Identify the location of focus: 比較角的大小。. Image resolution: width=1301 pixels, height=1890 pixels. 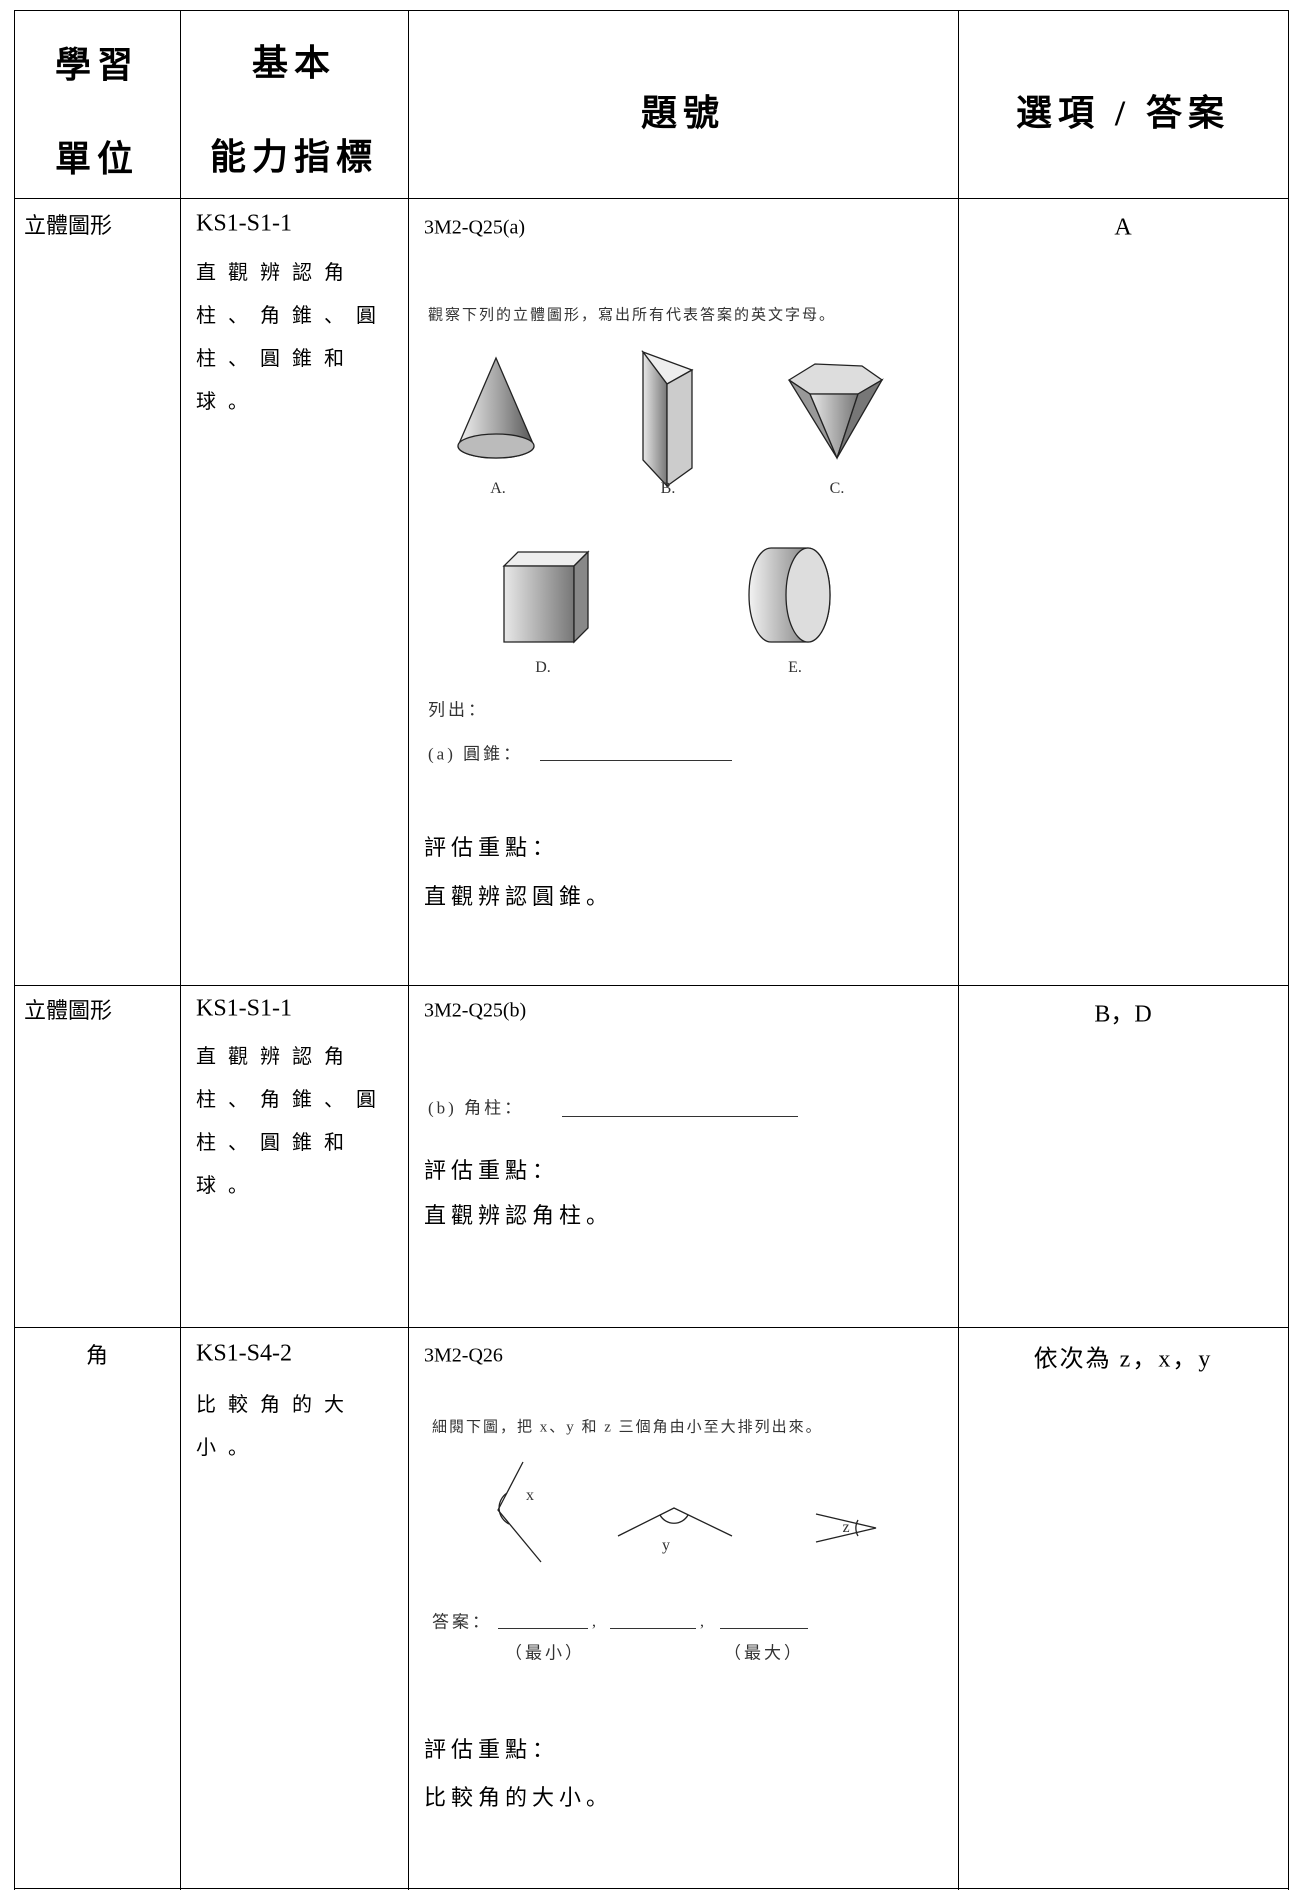
(519, 1797).